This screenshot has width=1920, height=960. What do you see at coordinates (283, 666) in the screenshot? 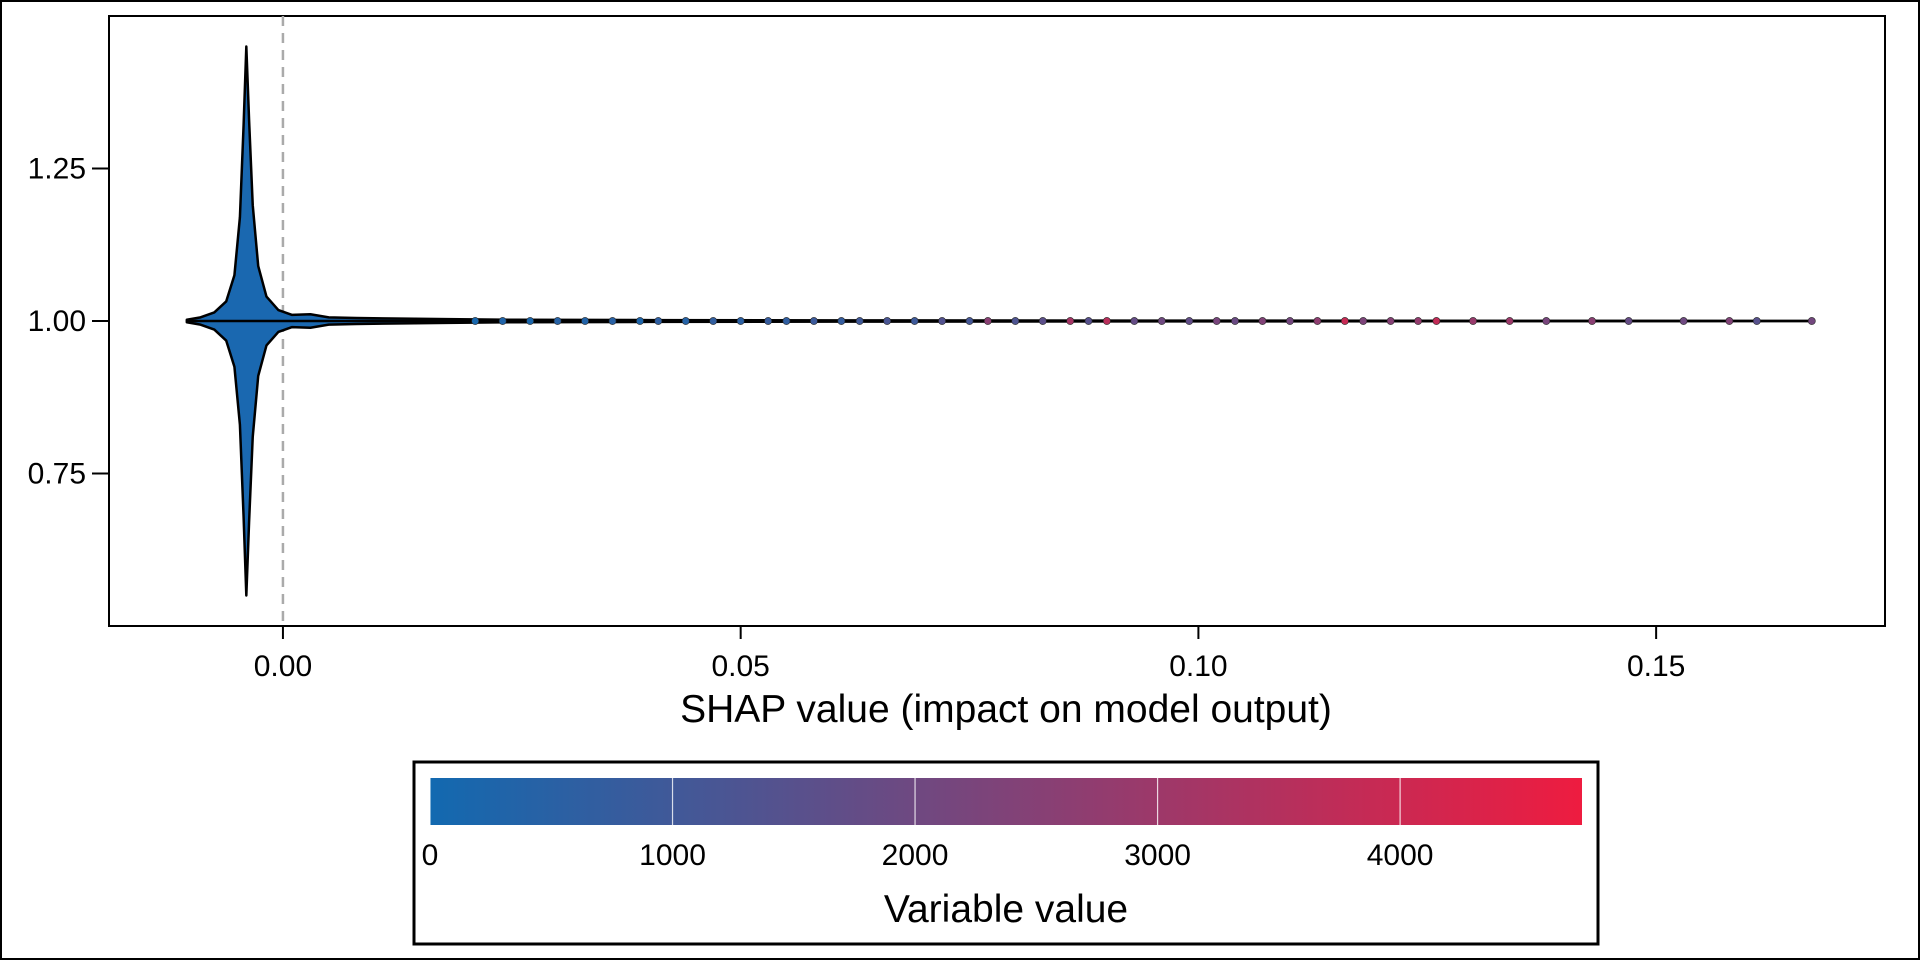
I see `x-tick-label: 0.00` at bounding box center [283, 666].